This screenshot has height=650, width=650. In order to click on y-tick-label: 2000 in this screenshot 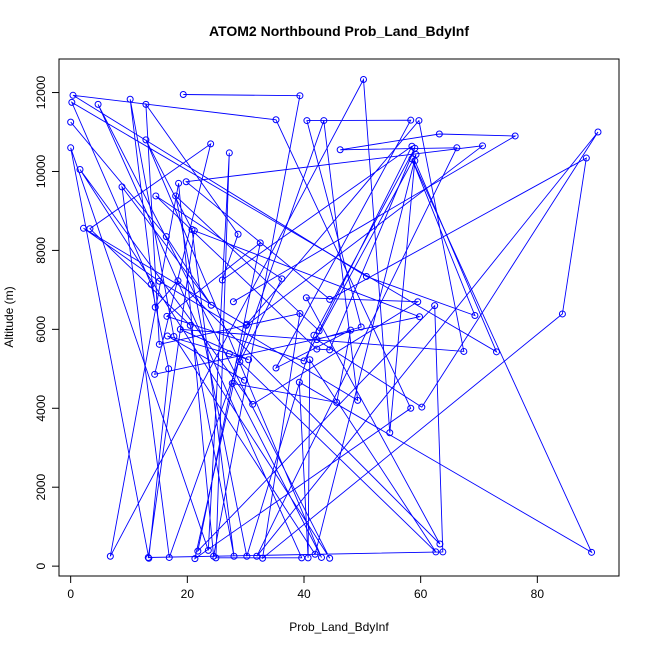, I will do `click(41, 487)`.